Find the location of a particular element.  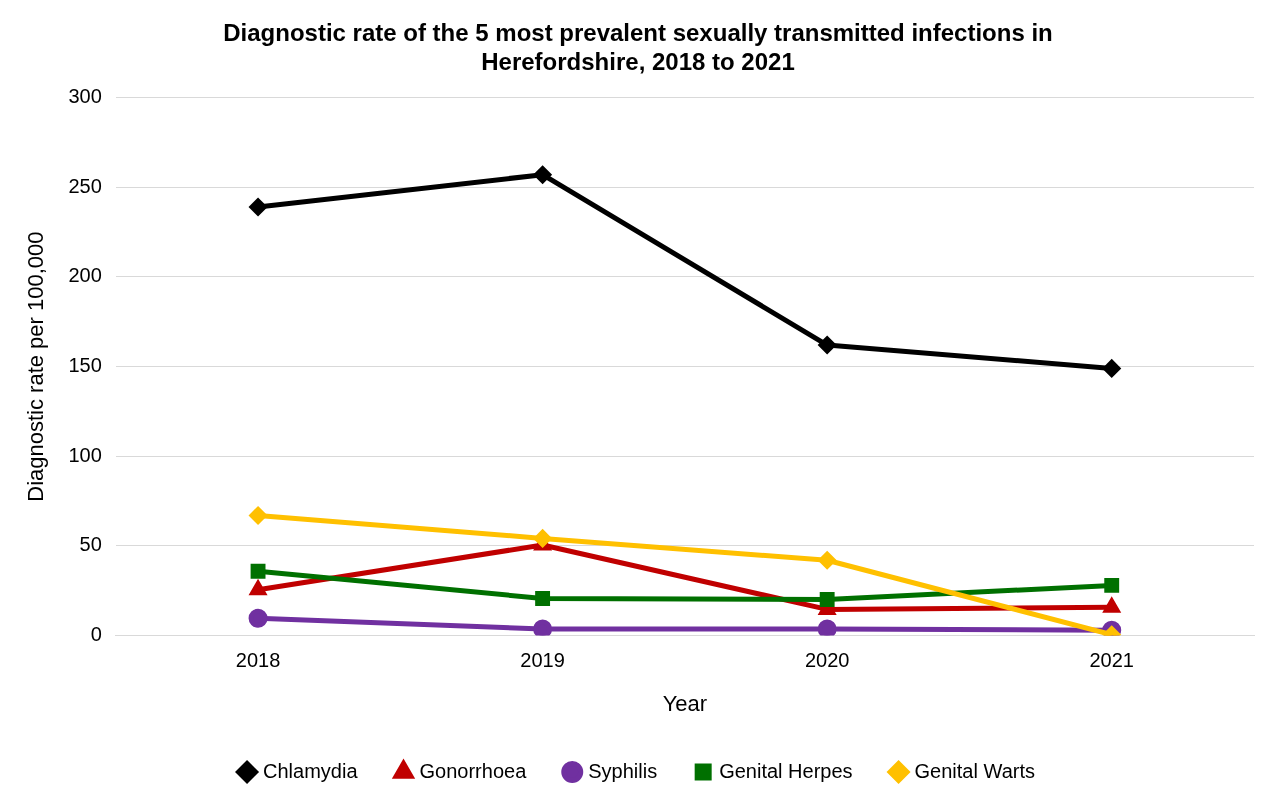

legend-label: Gonorrhoea is located at coordinates (473, 770).